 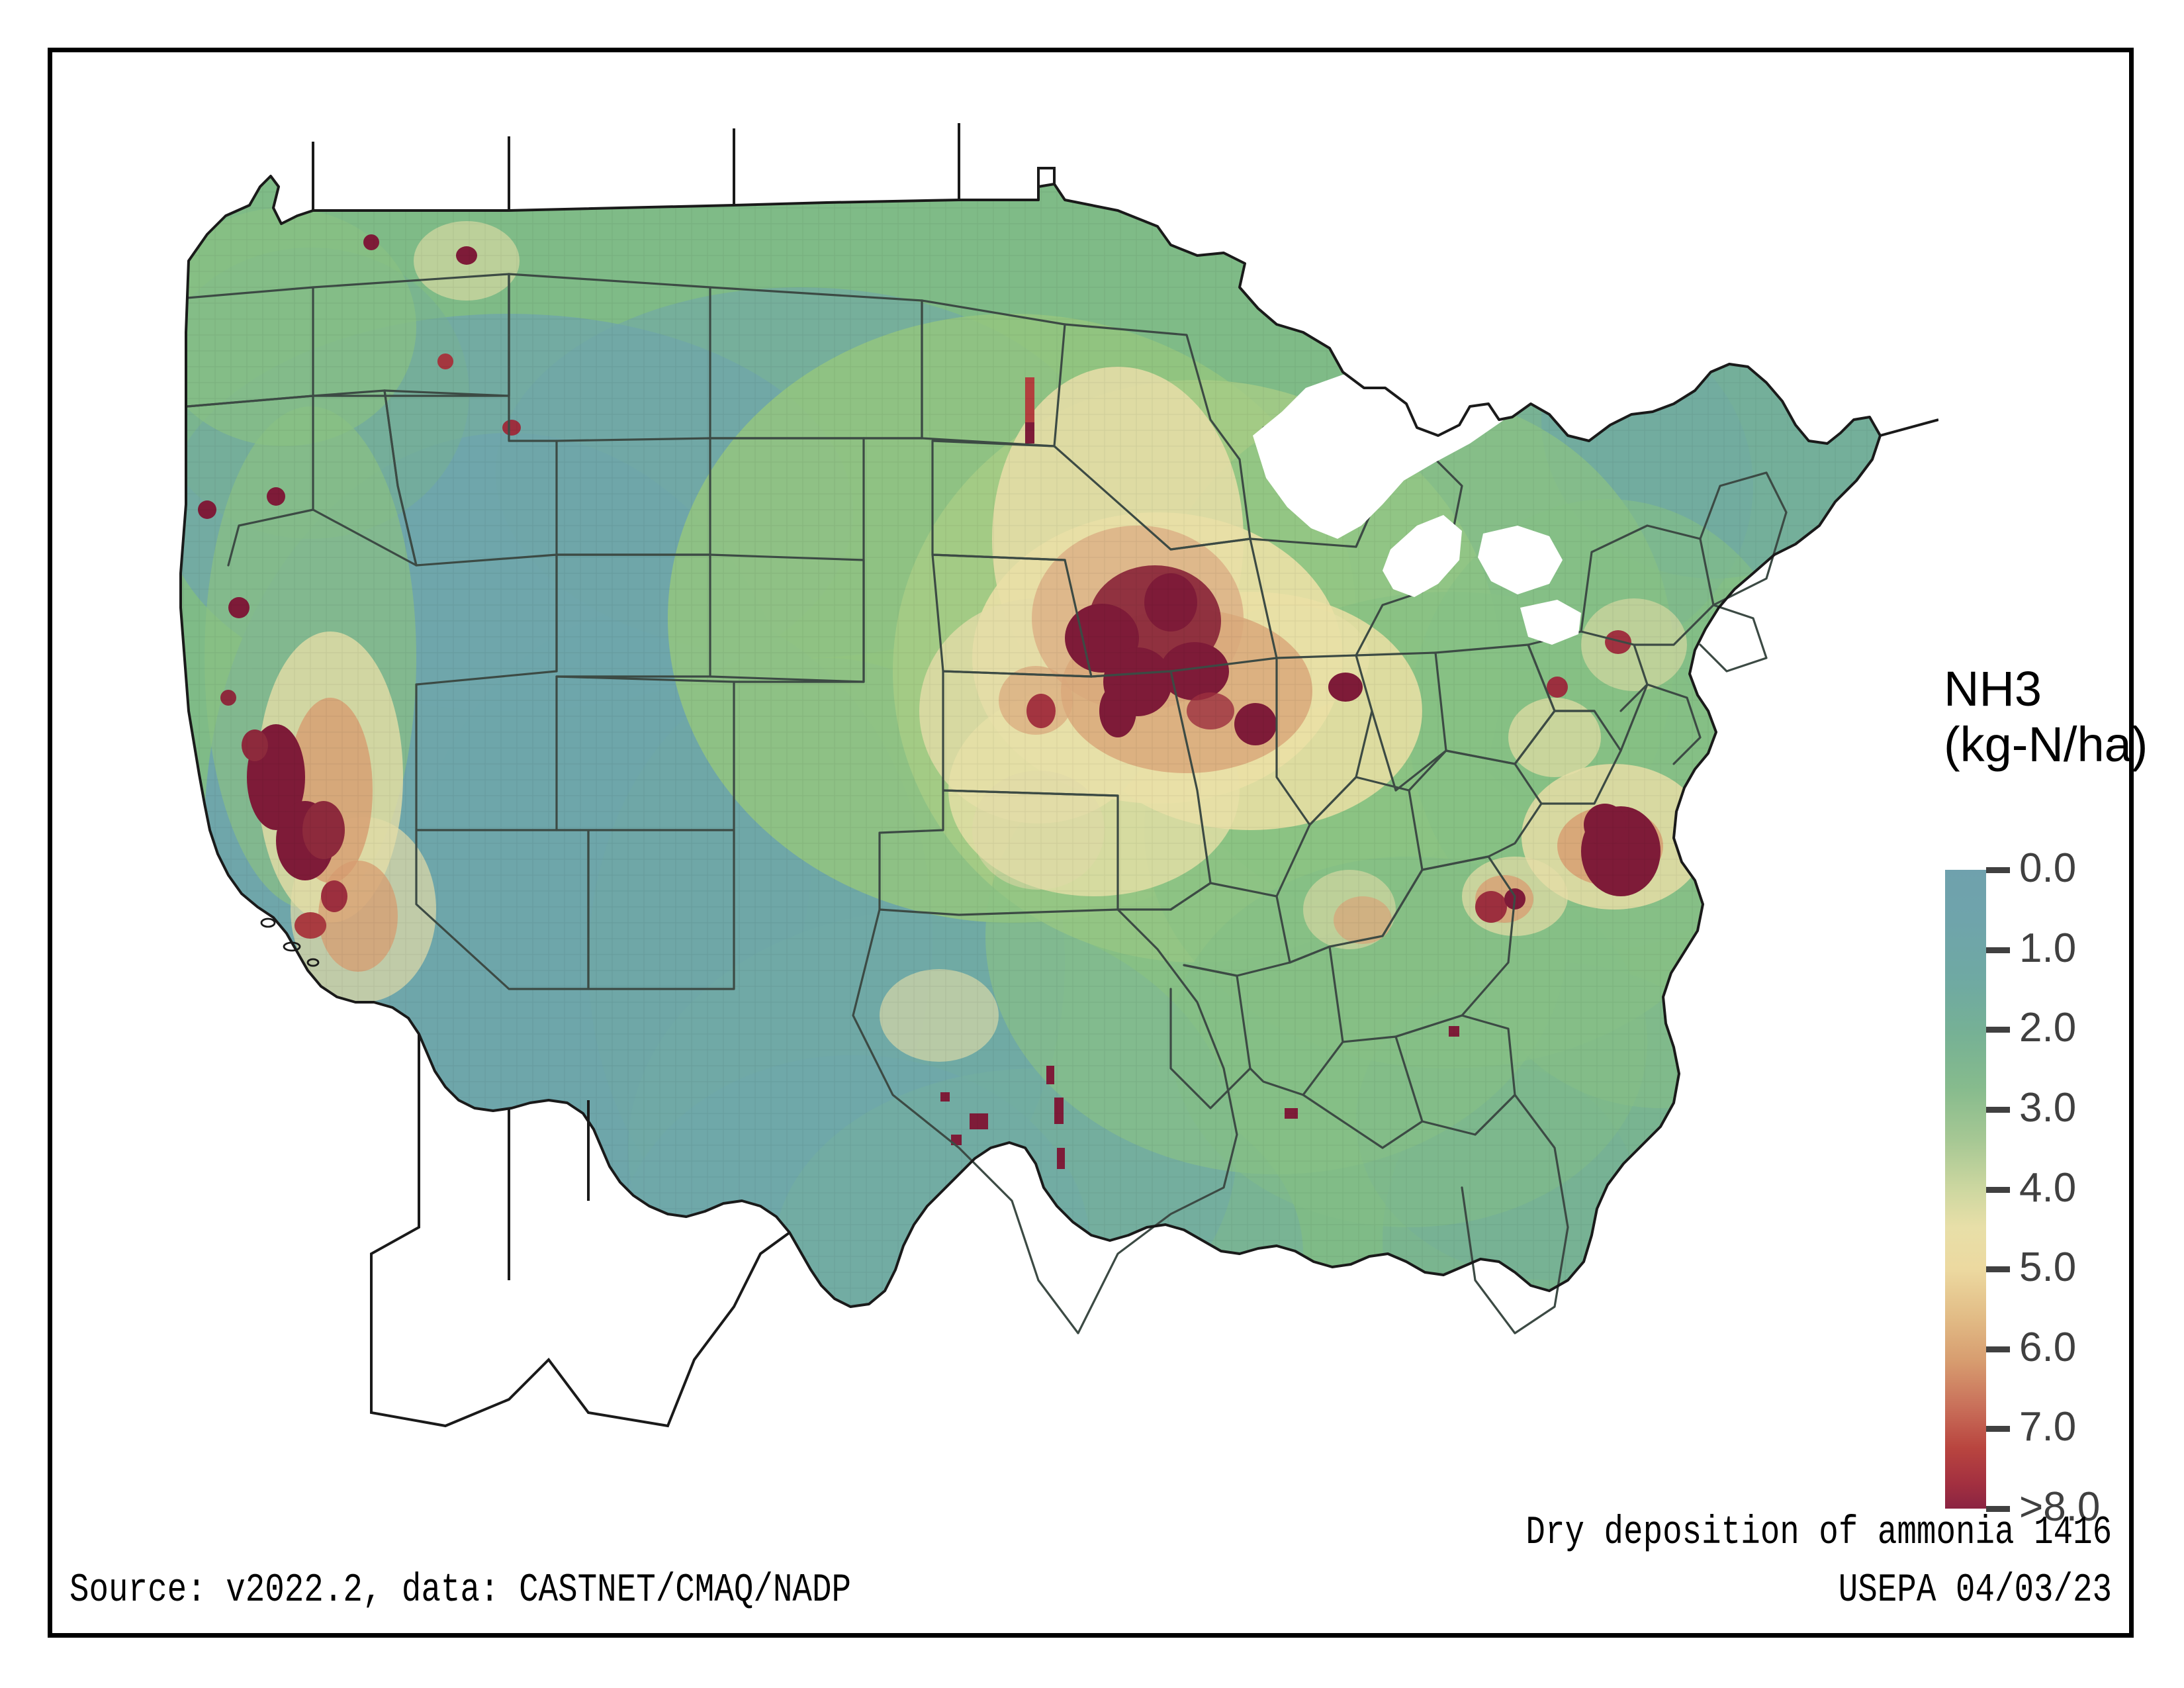 What do you see at coordinates (1993, 688) in the screenshot?
I see `legend-title-species: NH3` at bounding box center [1993, 688].